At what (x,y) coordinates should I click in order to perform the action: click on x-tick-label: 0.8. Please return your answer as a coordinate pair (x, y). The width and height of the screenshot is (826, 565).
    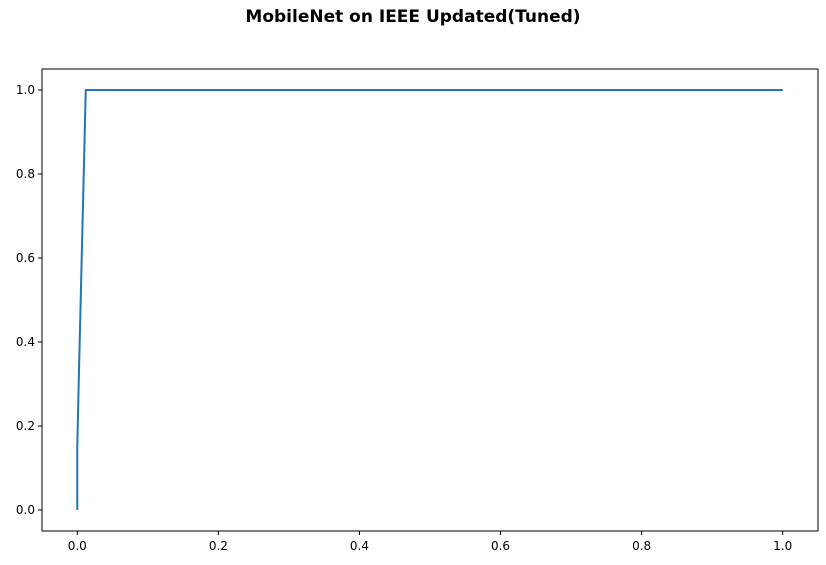
    Looking at the image, I should click on (641, 546).